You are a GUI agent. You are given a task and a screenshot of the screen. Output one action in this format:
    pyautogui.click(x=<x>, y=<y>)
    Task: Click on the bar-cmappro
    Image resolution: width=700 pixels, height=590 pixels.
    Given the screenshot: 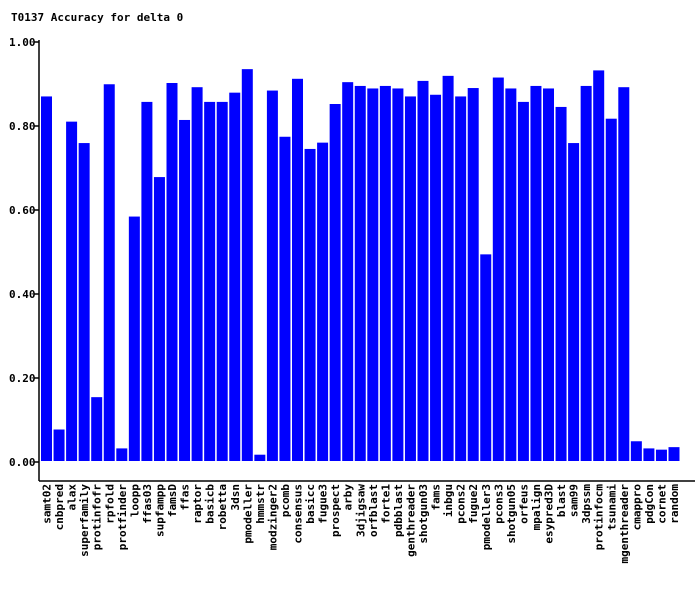 What is the action you would take?
    pyautogui.click(x=636, y=451)
    